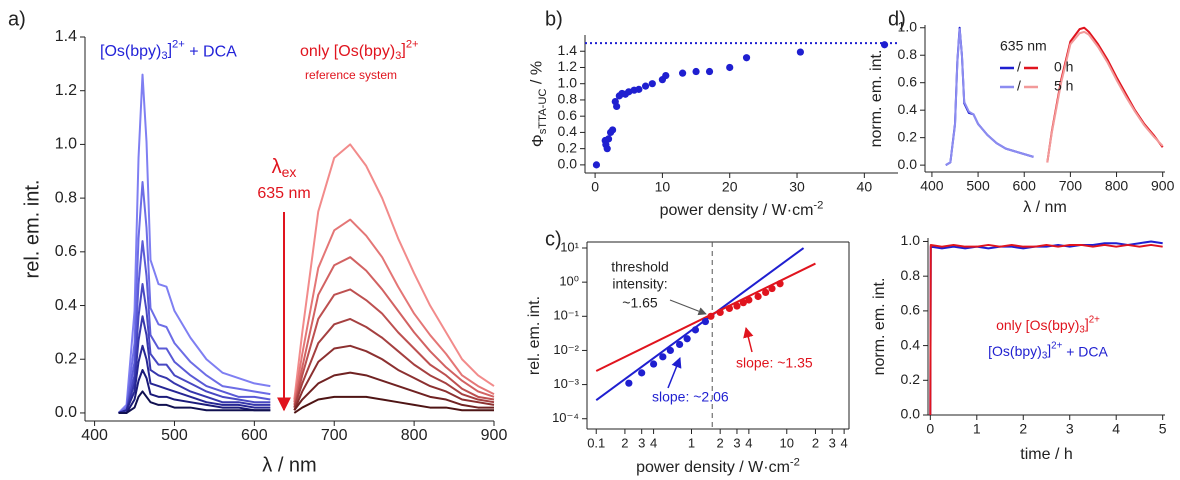 This screenshot has width=1180, height=480. I want to click on y-tick-label: 10¹, so click(569, 246).